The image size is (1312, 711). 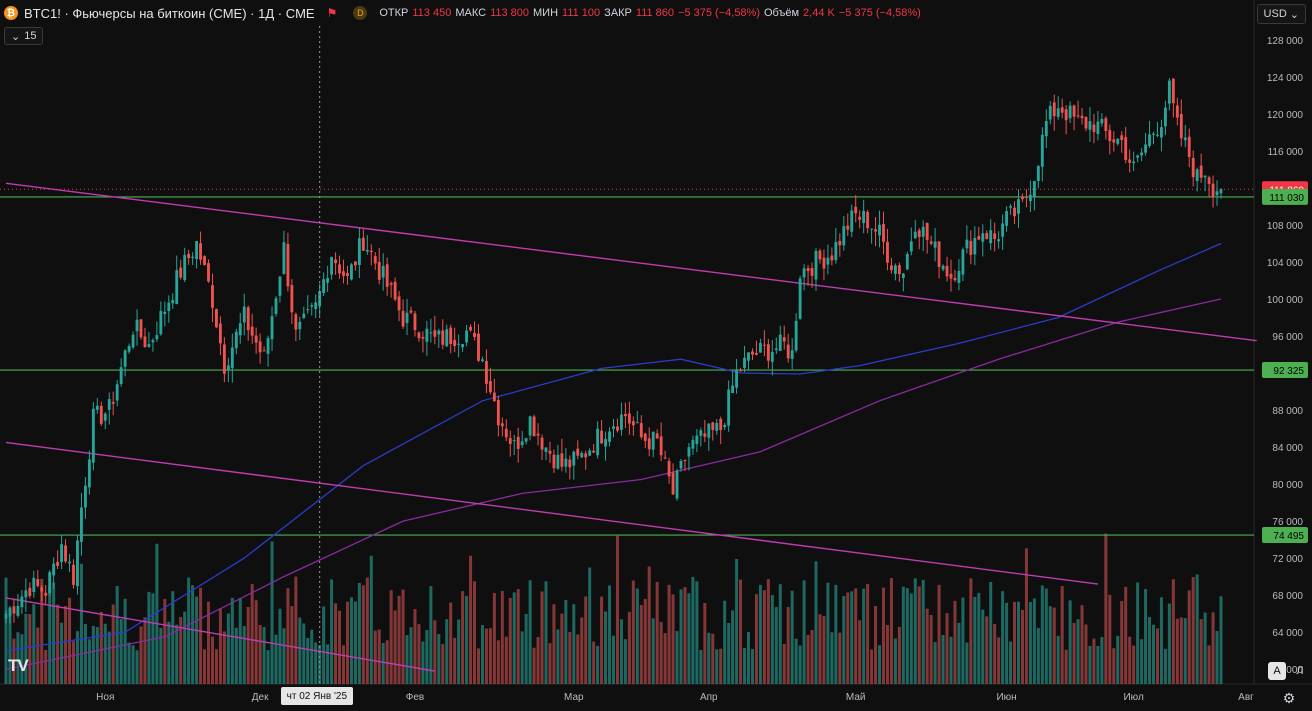 I want to click on open-label: ОТКР, so click(x=394, y=13).